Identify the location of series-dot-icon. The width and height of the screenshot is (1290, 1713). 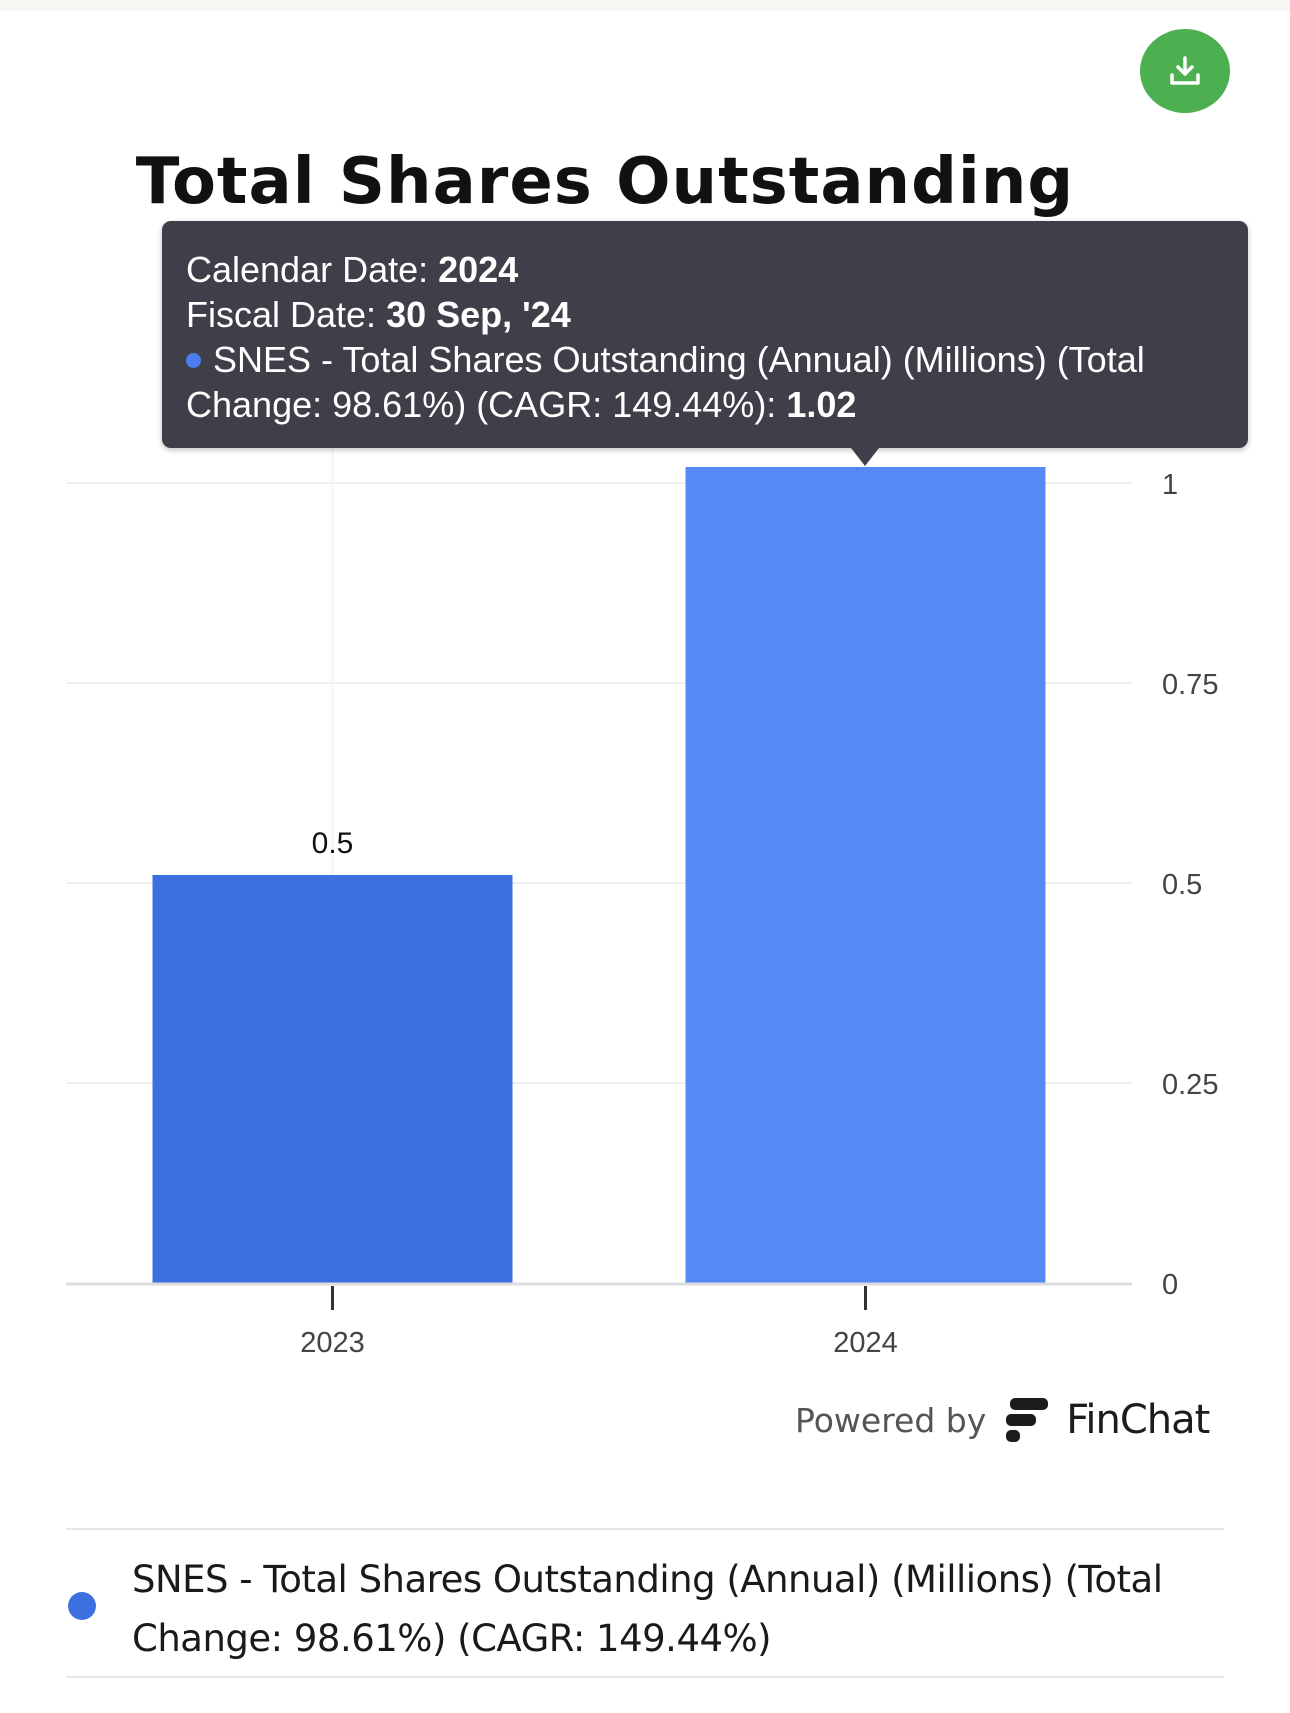
(193, 360).